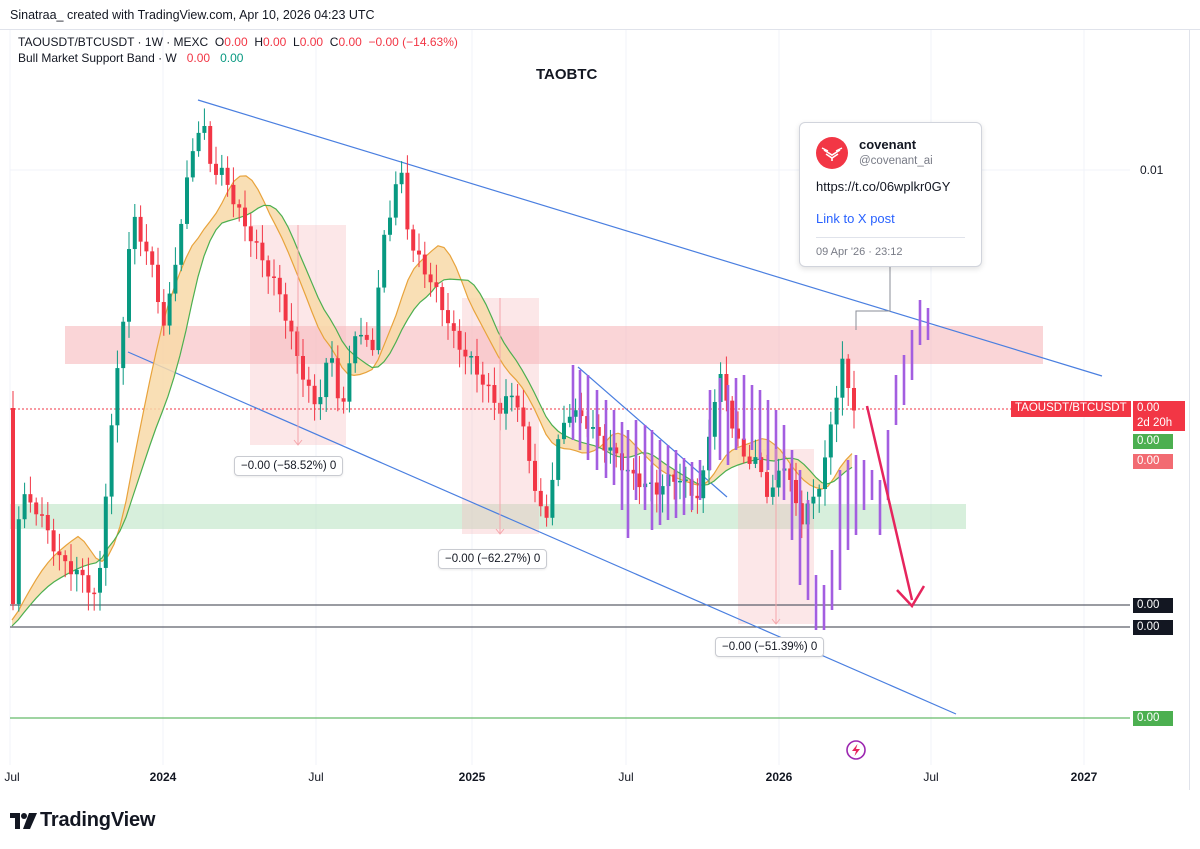  What do you see at coordinates (626, 777) in the screenshot?
I see `x-tick-jul-2025: Jul` at bounding box center [626, 777].